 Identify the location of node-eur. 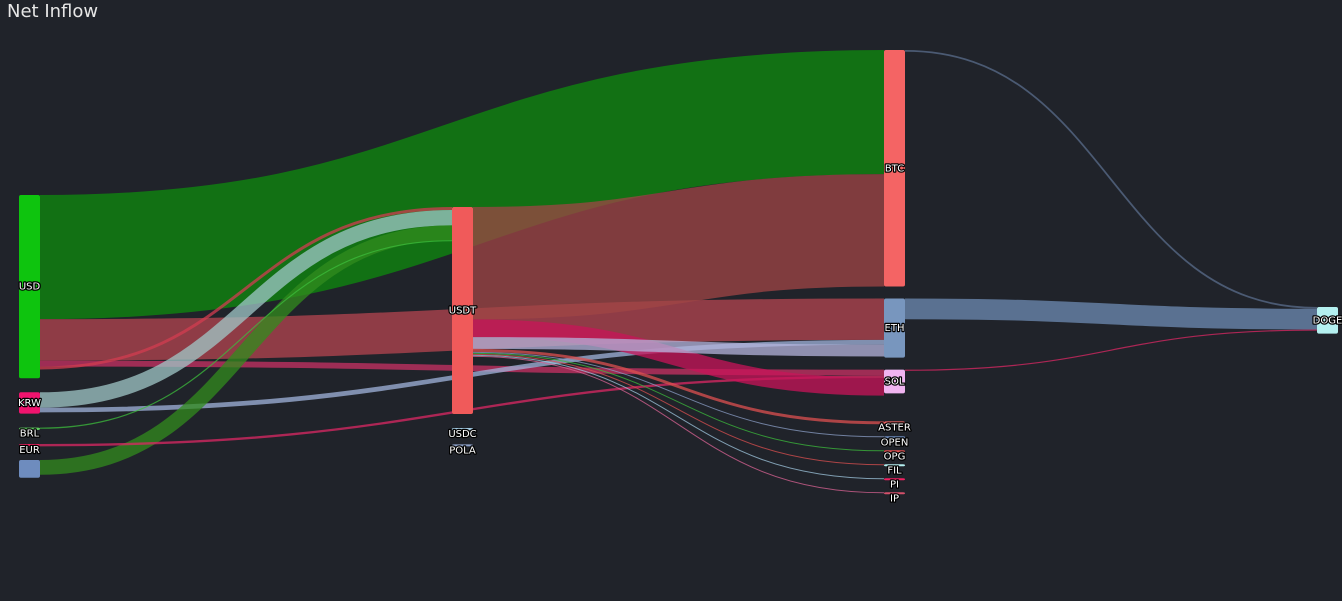
(29, 444).